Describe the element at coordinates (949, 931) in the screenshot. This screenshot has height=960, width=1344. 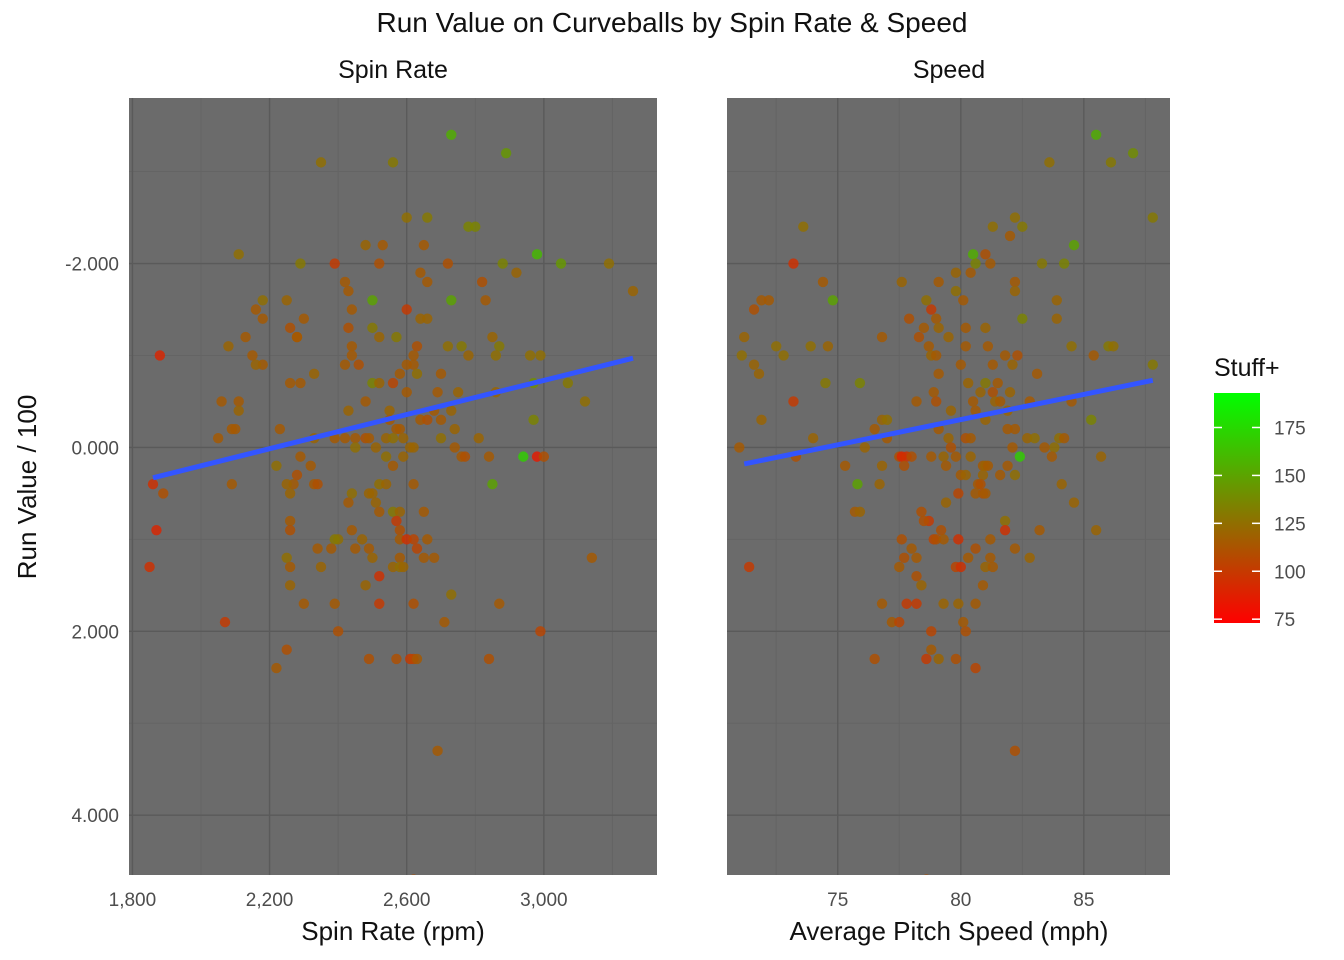
I see `x-axis-label-speed: Average Pitch Speed (mph)` at that location.